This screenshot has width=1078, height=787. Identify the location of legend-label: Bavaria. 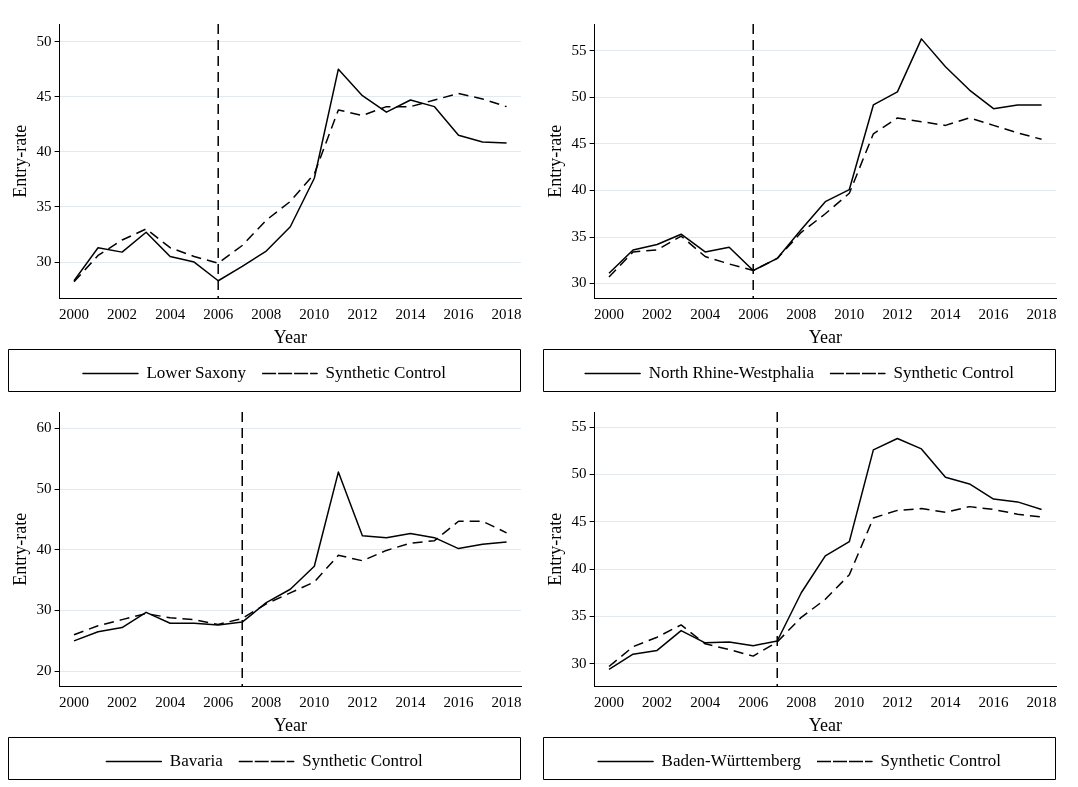
(196, 760).